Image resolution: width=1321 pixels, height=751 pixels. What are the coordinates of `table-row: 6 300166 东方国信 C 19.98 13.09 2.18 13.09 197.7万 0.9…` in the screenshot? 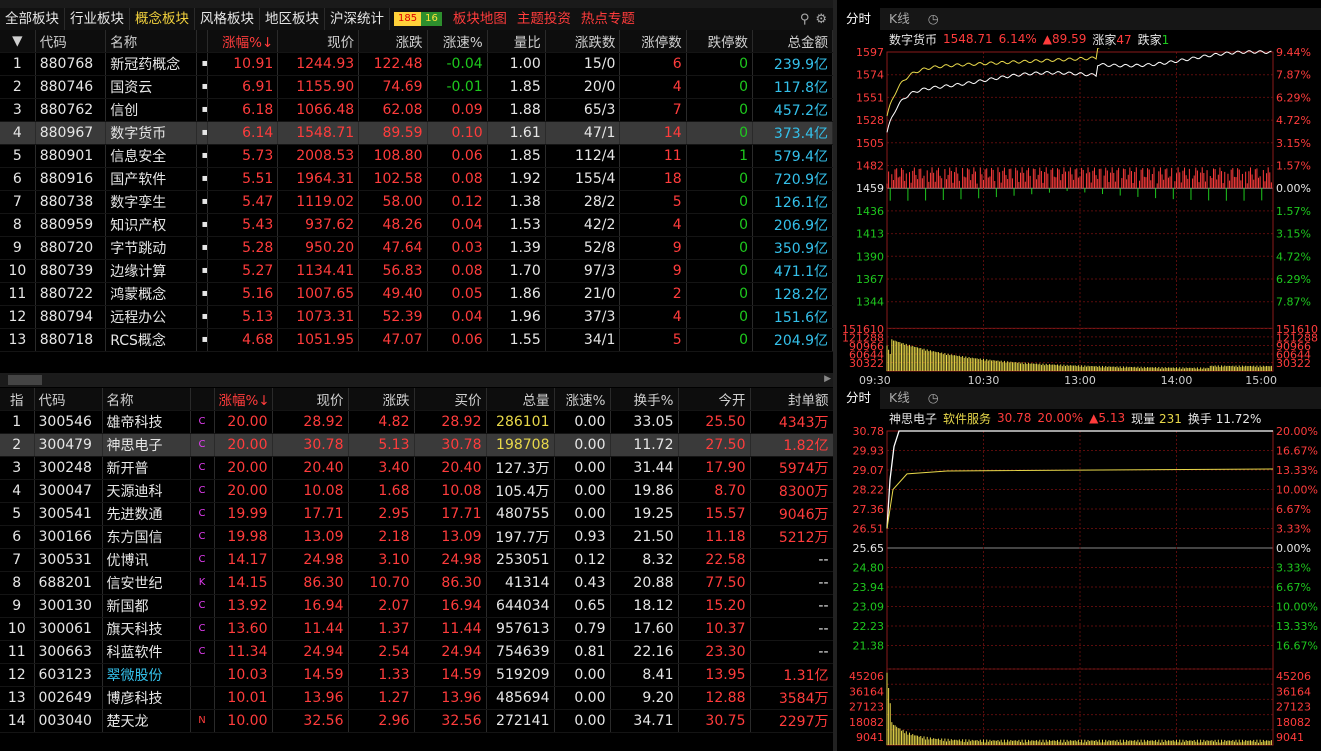 It's located at (417, 537).